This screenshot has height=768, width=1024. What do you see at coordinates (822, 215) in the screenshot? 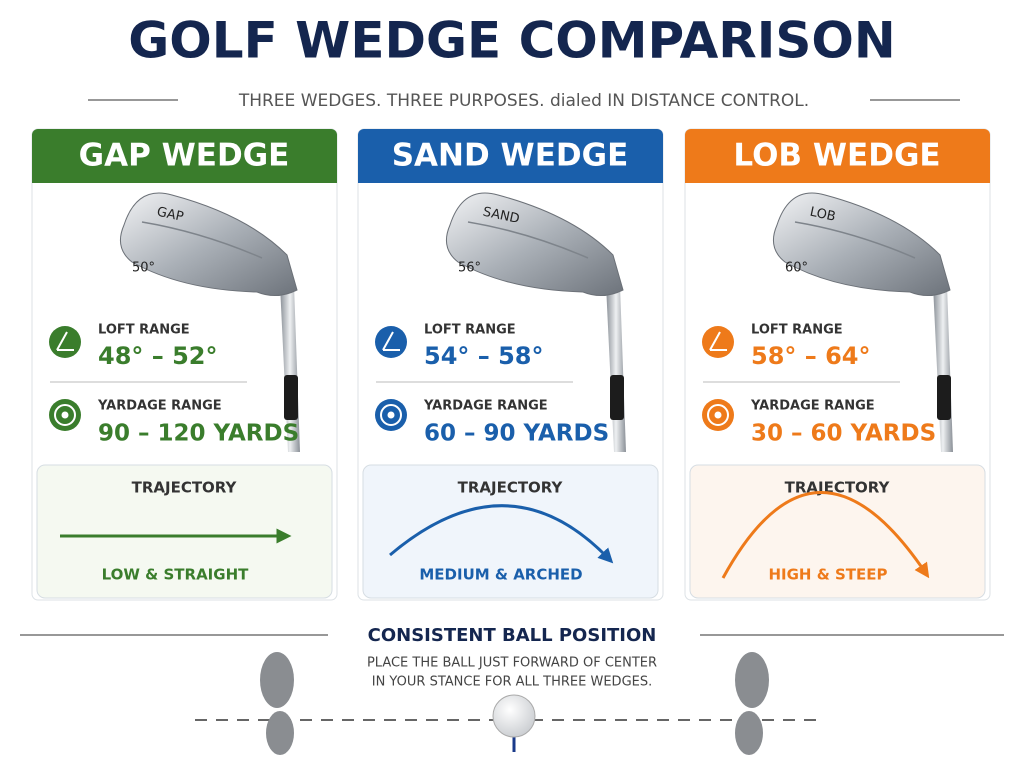
I see `club-stamp: LOB` at bounding box center [822, 215].